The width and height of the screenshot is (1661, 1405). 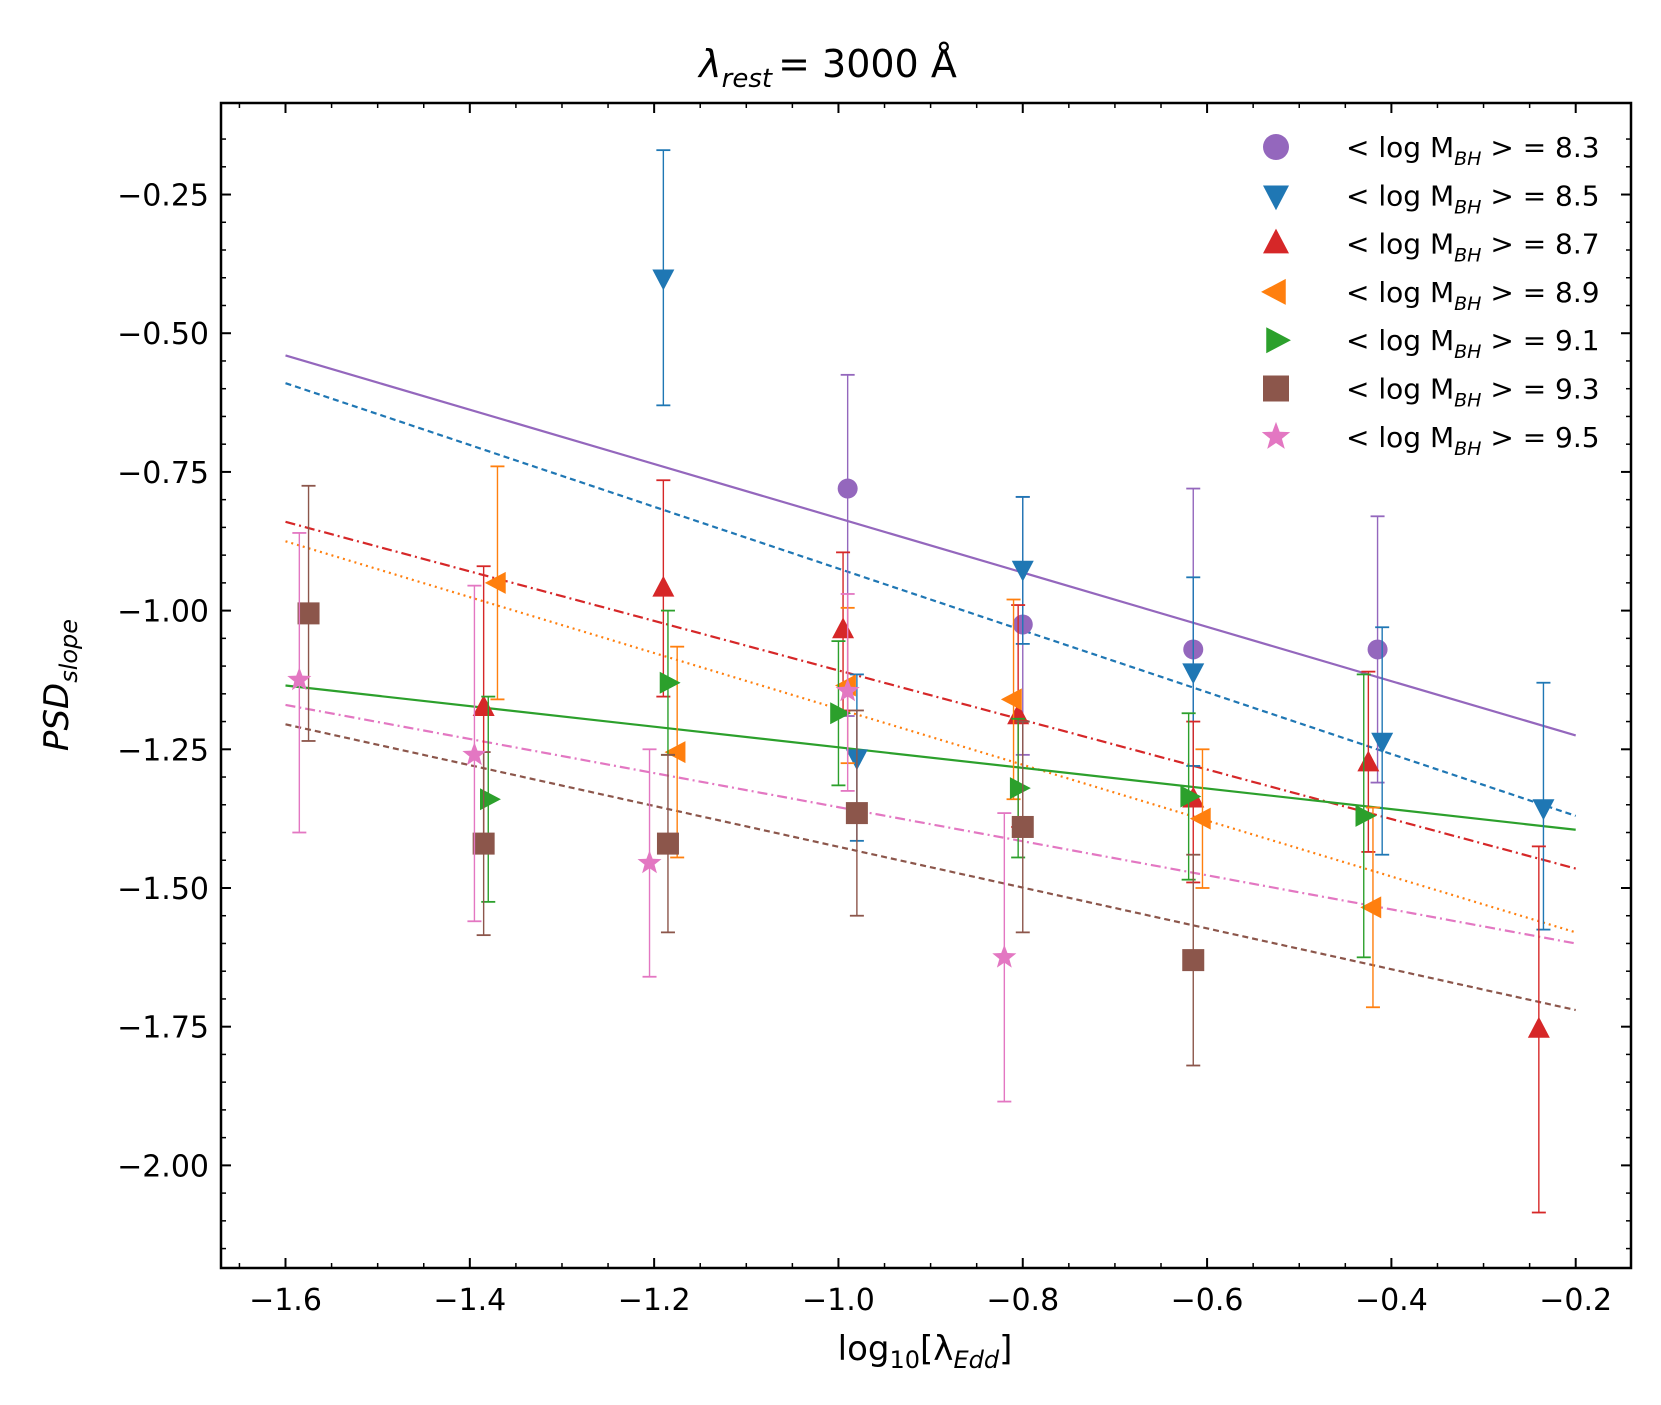 What do you see at coordinates (1276, 435) in the screenshot?
I see `legend-marker-9.5` at bounding box center [1276, 435].